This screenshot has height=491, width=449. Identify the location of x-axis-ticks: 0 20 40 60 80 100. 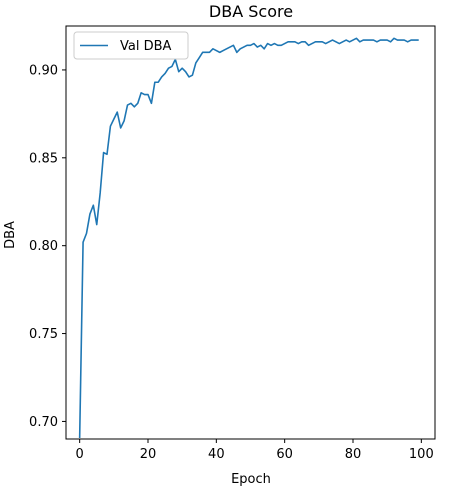
(255, 450).